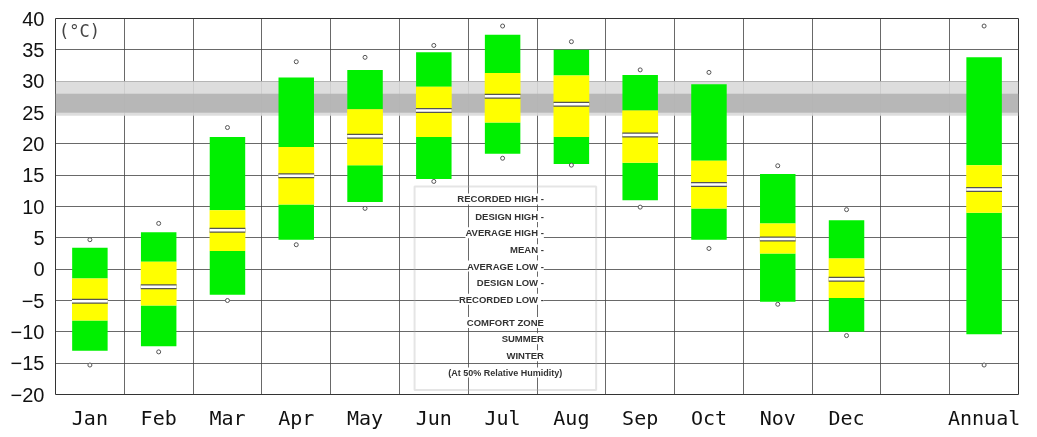 Image resolution: width=1037 pixels, height=437 pixels. Describe the element at coordinates (500, 199) in the screenshot. I see `annotation: RECORDED HIGH -` at that location.